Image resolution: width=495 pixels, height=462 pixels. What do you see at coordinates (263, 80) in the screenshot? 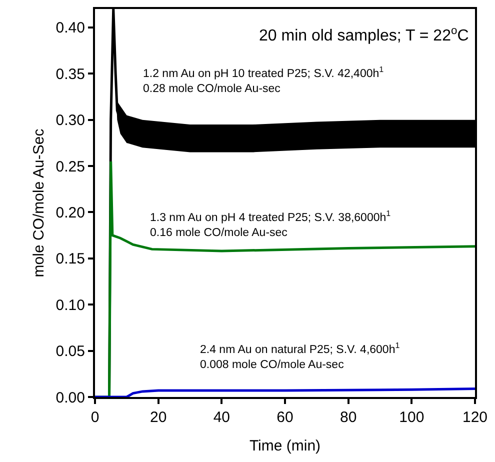
I see `text: 1.2 nm Au on pH 10 treated P25; S.V. 42,400h$^{1}$ 0.28 mole CO/mole Au-sec` at bounding box center [263, 80].